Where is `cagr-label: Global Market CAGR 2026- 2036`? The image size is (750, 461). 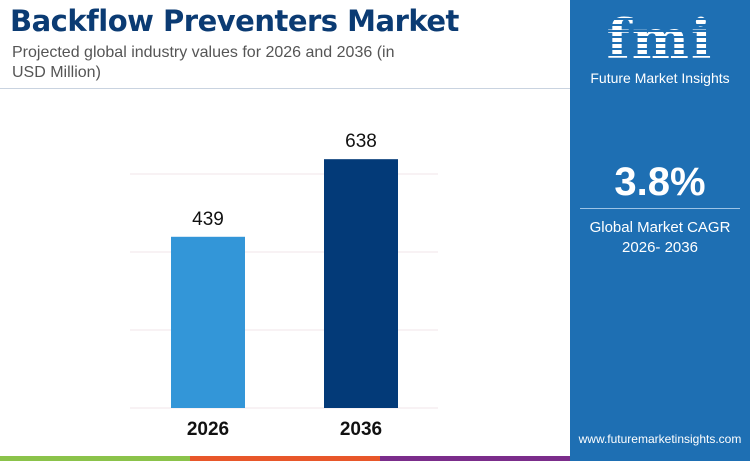
cagr-label: Global Market CAGR 2026- 2036 is located at coordinates (660, 237).